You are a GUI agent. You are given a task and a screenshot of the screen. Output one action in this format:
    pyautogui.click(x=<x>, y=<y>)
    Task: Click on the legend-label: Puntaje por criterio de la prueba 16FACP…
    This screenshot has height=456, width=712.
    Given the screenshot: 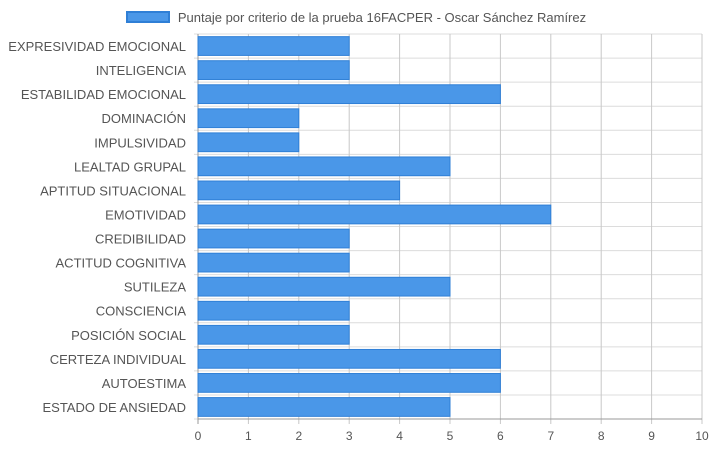 What is the action you would take?
    pyautogui.click(x=382, y=17)
    